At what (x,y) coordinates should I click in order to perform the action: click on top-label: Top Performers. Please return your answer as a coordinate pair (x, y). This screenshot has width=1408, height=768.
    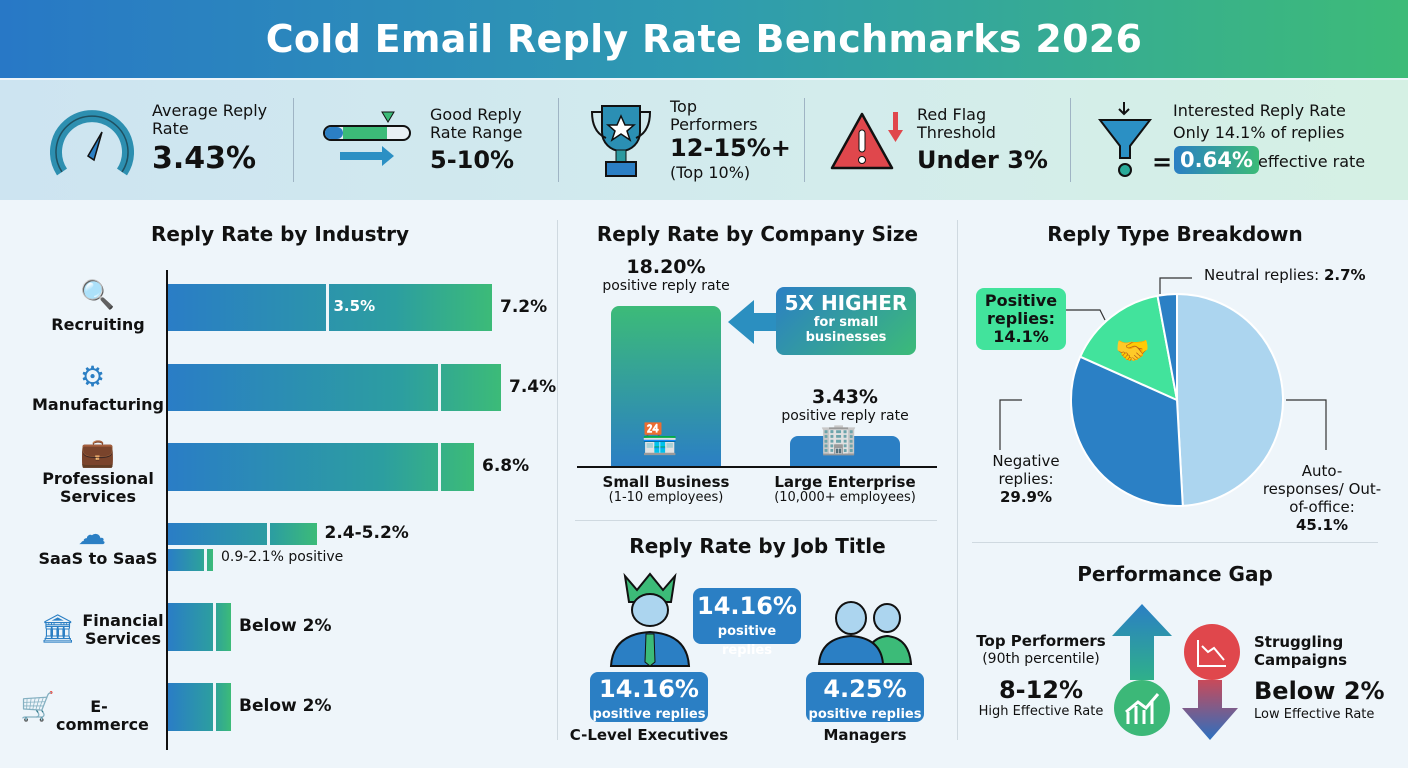
    Looking at the image, I should click on (1041, 641).